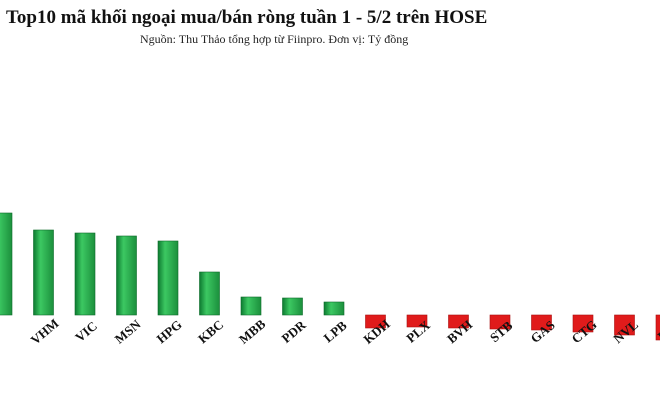  What do you see at coordinates (335, 331) in the screenshot?
I see `x-tick-label: LPB` at bounding box center [335, 331].